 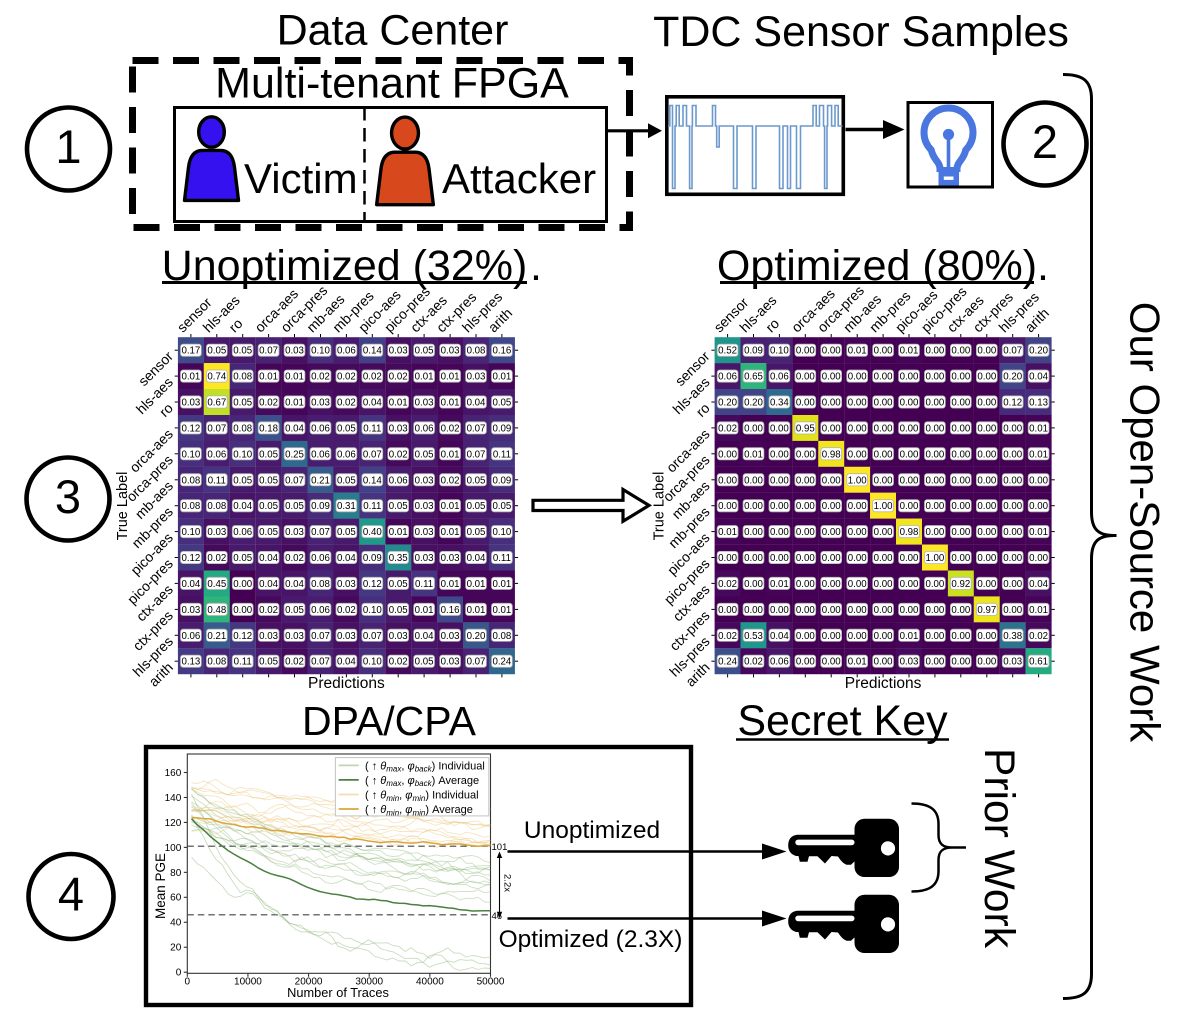 What do you see at coordinates (1045, 141) in the screenshot?
I see `svg-text: 2` at bounding box center [1045, 141].